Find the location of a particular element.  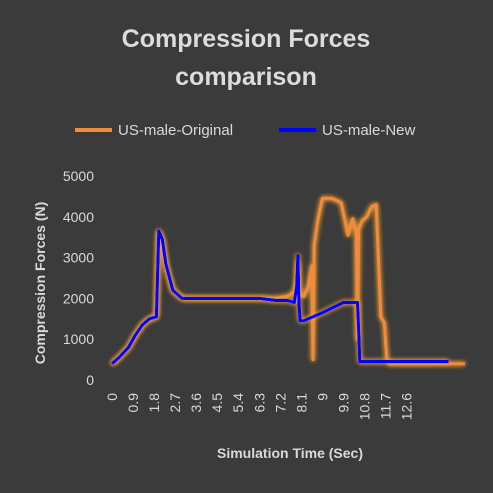

y-axis-title: Compression Forces (N) is located at coordinates (40, 283).